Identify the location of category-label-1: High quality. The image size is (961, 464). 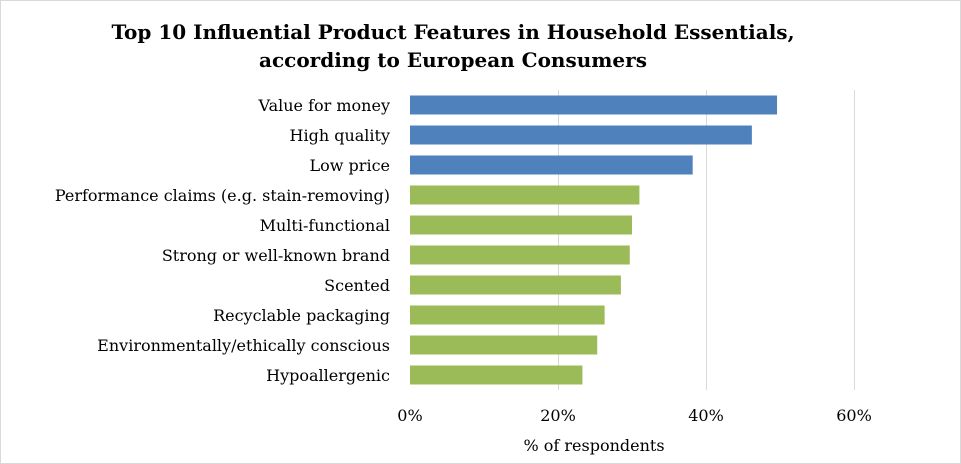
(340, 135).